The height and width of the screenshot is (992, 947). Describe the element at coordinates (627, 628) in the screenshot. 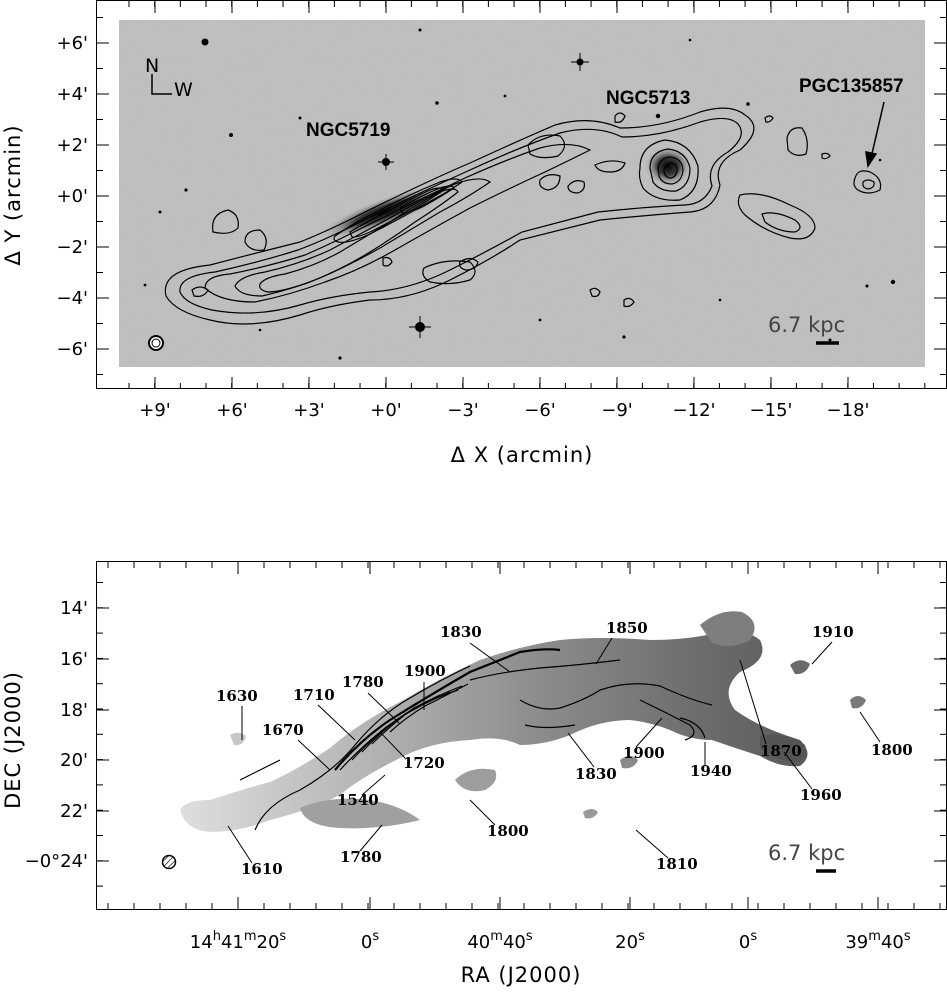

I see `velocity-label: 1850` at that location.